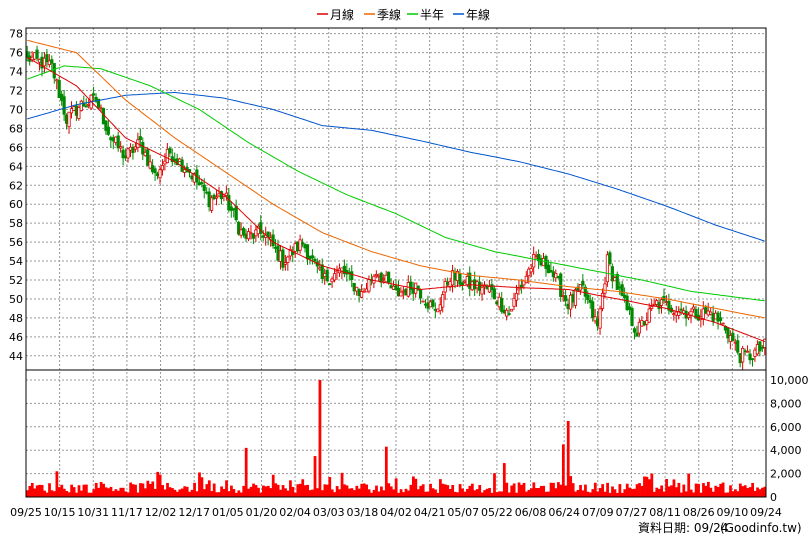 The height and width of the screenshot is (540, 808). Describe the element at coordinates (16, 204) in the screenshot. I see `price-tick-label: 60` at that location.